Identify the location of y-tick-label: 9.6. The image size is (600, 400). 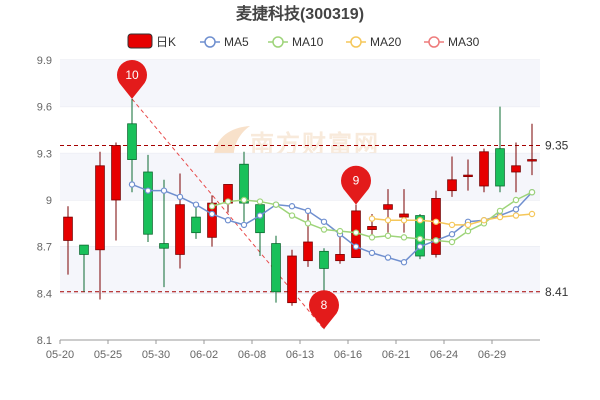
(44, 108).